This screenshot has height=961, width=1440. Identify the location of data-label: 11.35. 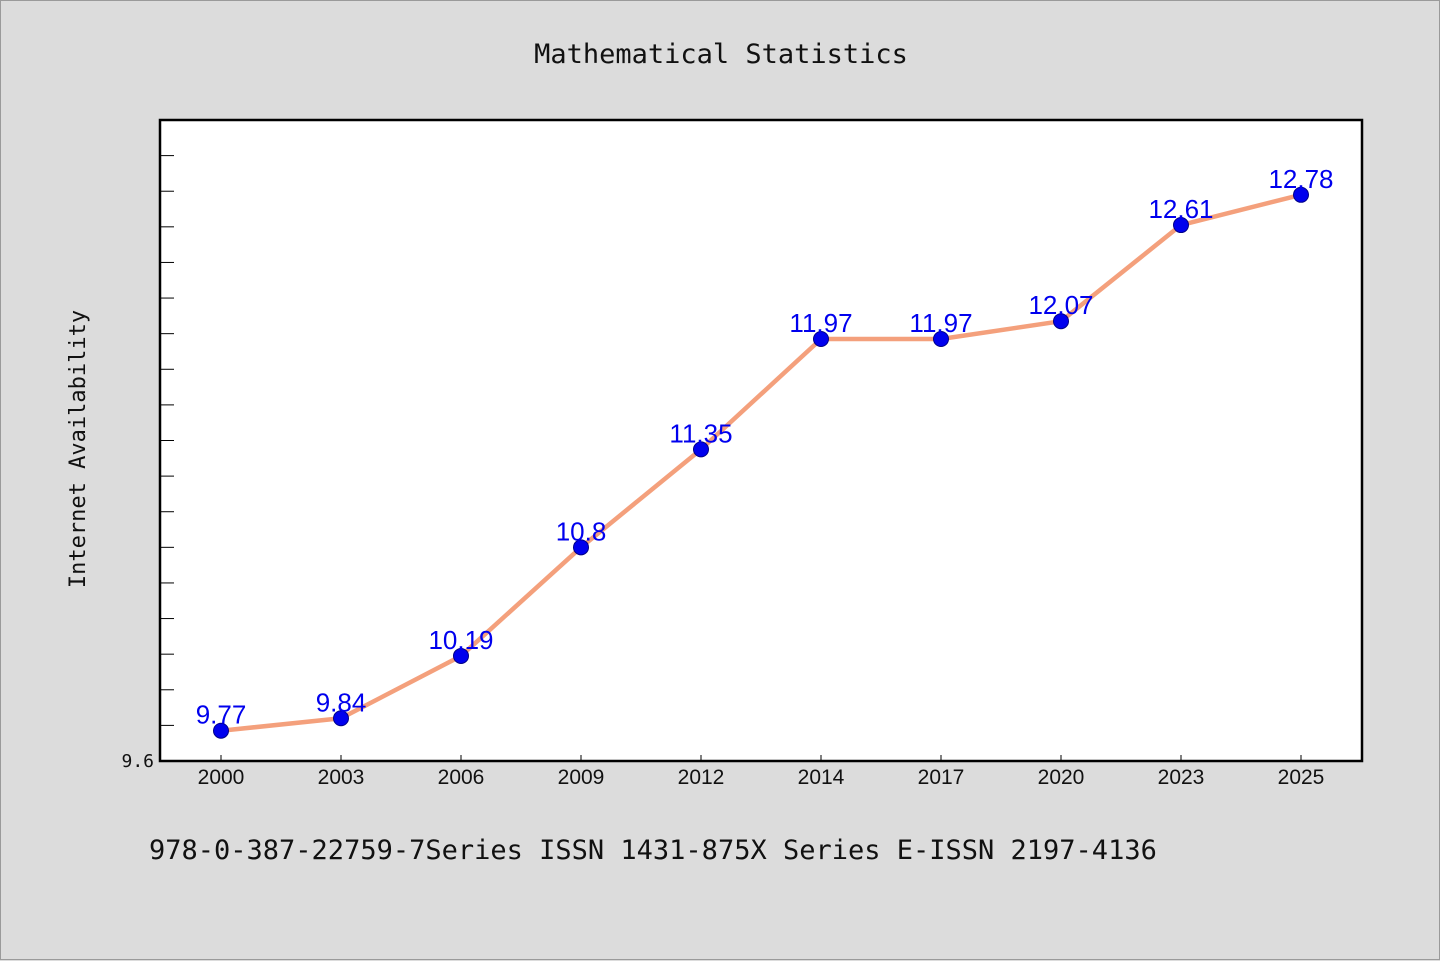
(700, 433).